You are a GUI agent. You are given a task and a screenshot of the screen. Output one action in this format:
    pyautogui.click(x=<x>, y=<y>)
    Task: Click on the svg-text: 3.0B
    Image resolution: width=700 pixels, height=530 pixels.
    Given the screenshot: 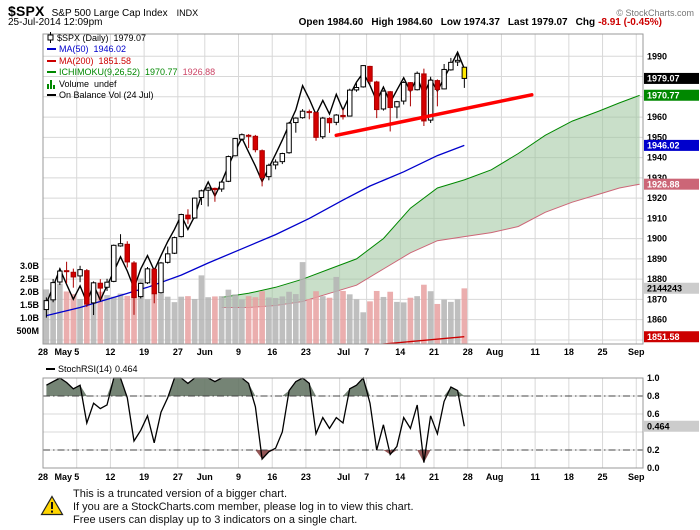 What is the action you would take?
    pyautogui.click(x=30, y=266)
    